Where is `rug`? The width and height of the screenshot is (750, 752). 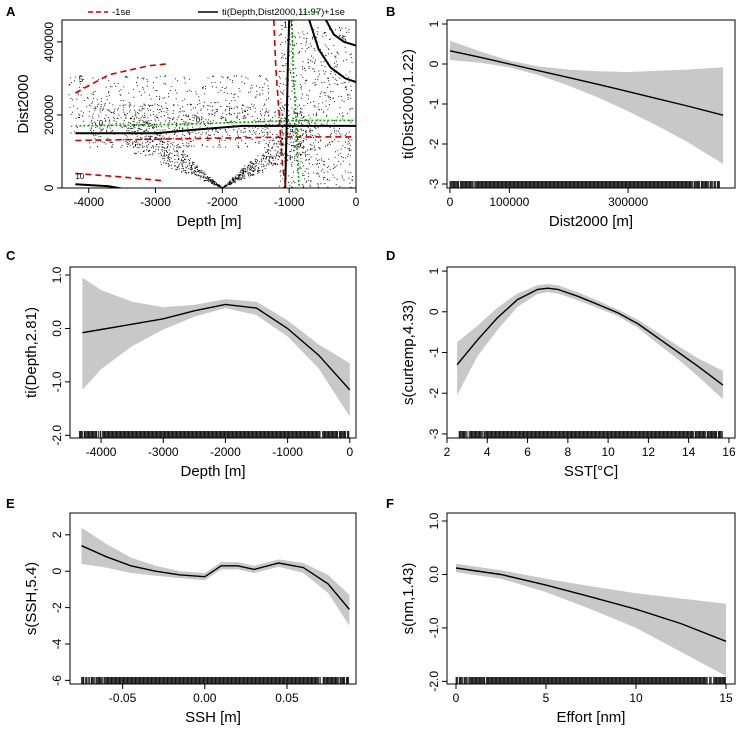
rug is located at coordinates (215, 680).